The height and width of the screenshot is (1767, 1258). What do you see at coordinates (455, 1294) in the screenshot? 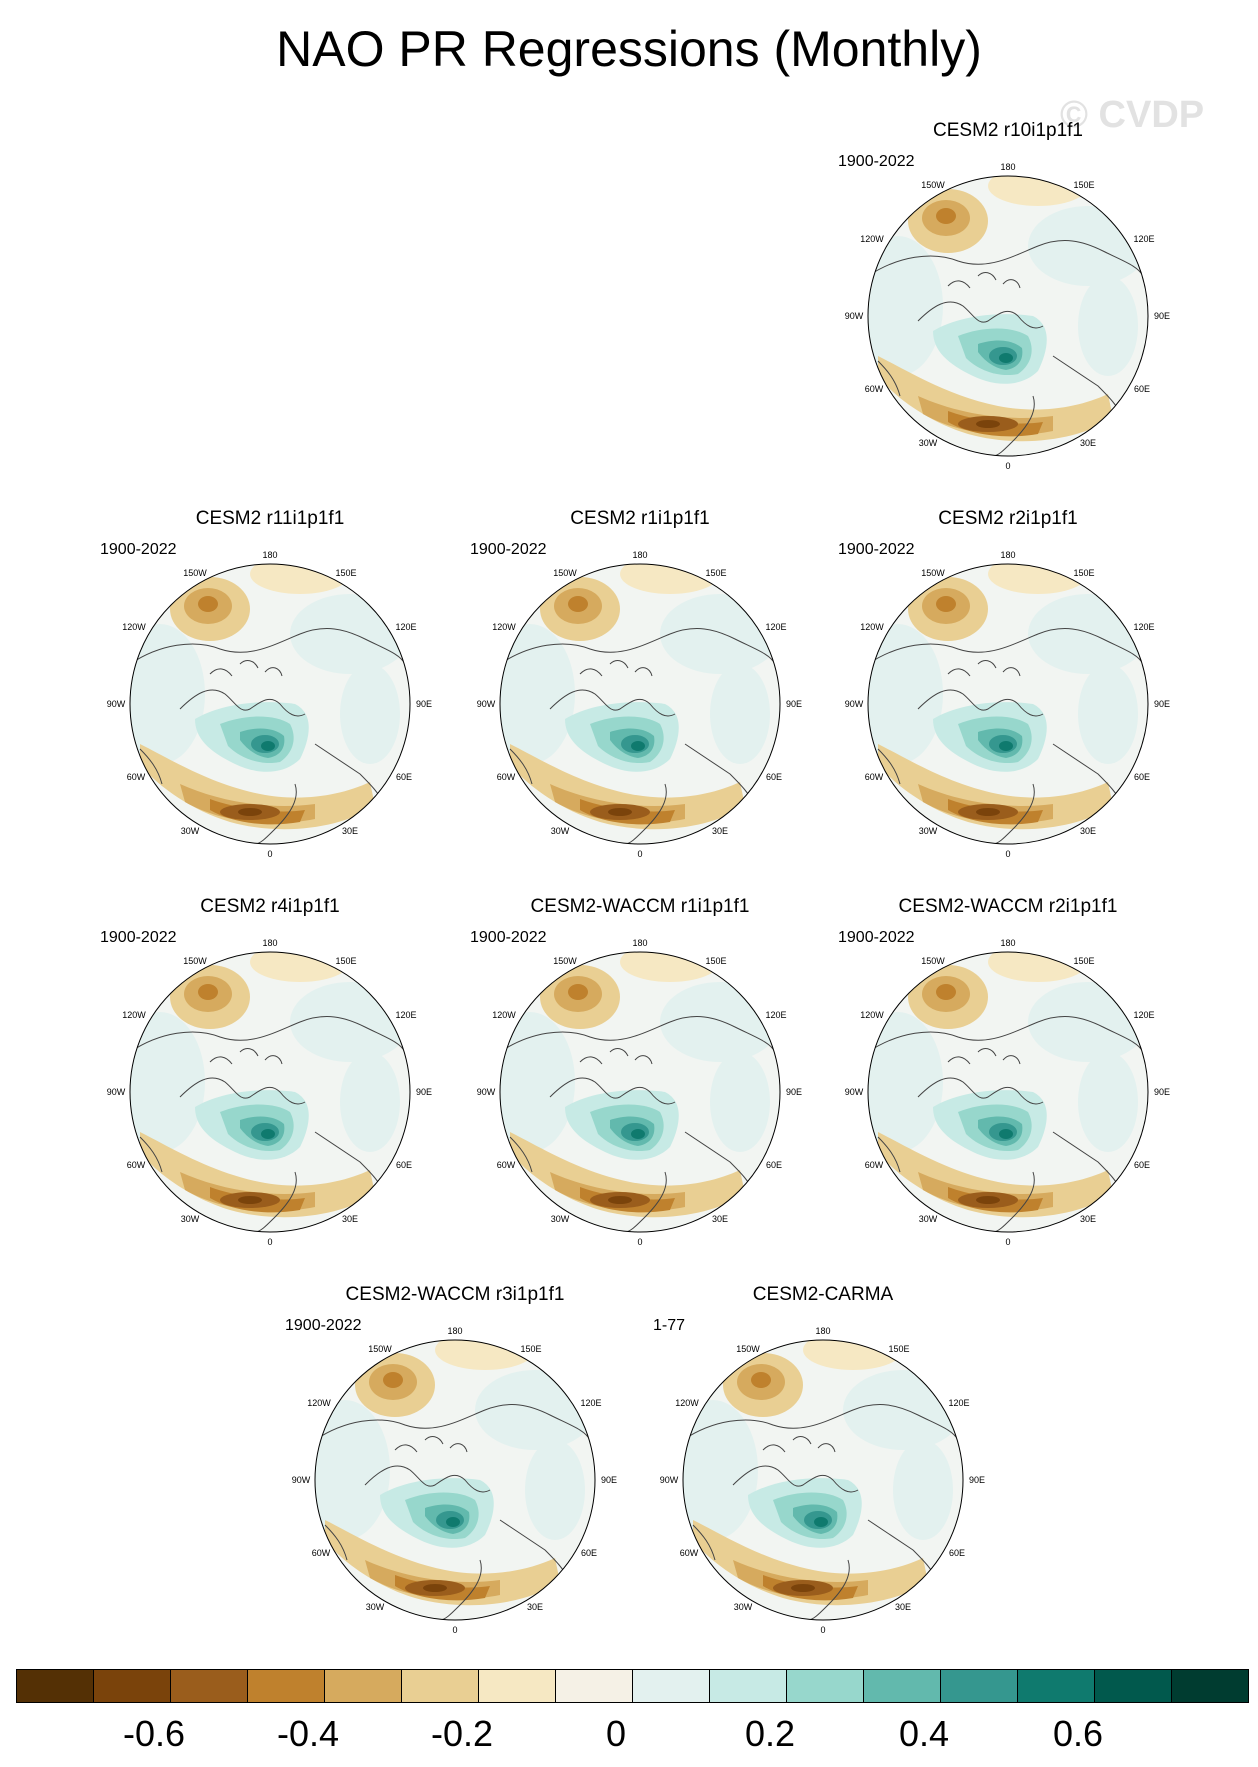
I see `panel-title: CESM2-WACCM r3i1p1f1` at bounding box center [455, 1294].